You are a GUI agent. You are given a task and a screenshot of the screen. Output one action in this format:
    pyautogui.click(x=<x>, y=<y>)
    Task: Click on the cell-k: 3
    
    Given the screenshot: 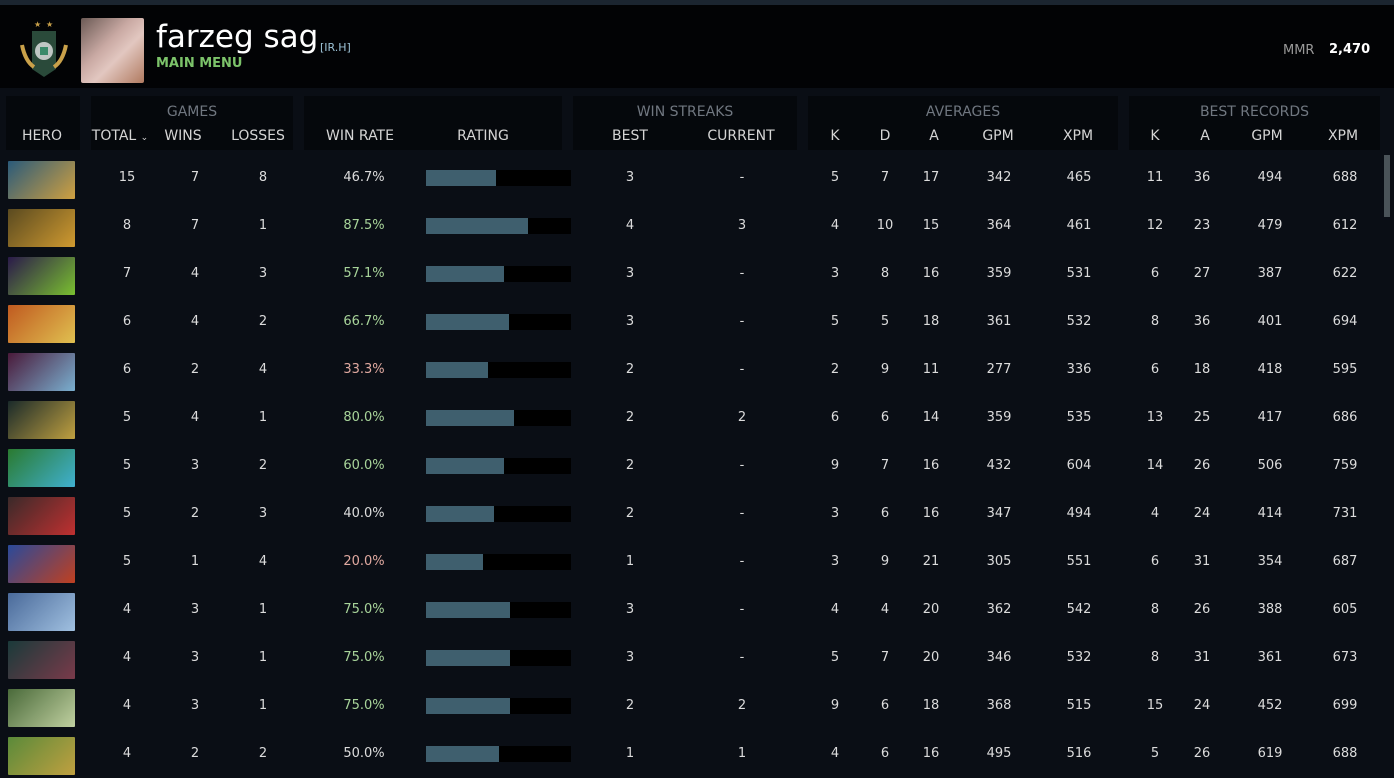 What is the action you would take?
    pyautogui.click(x=835, y=561)
    